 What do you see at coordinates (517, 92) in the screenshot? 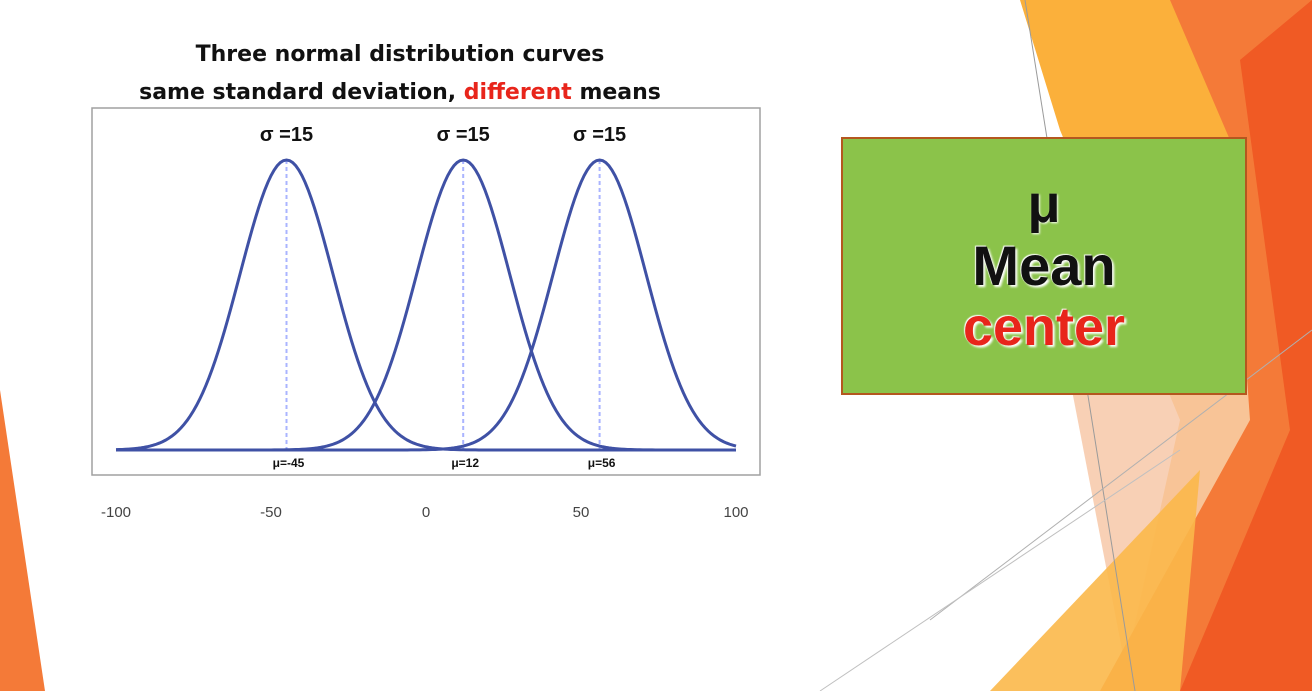
I see `title-highlight: different` at bounding box center [517, 92].